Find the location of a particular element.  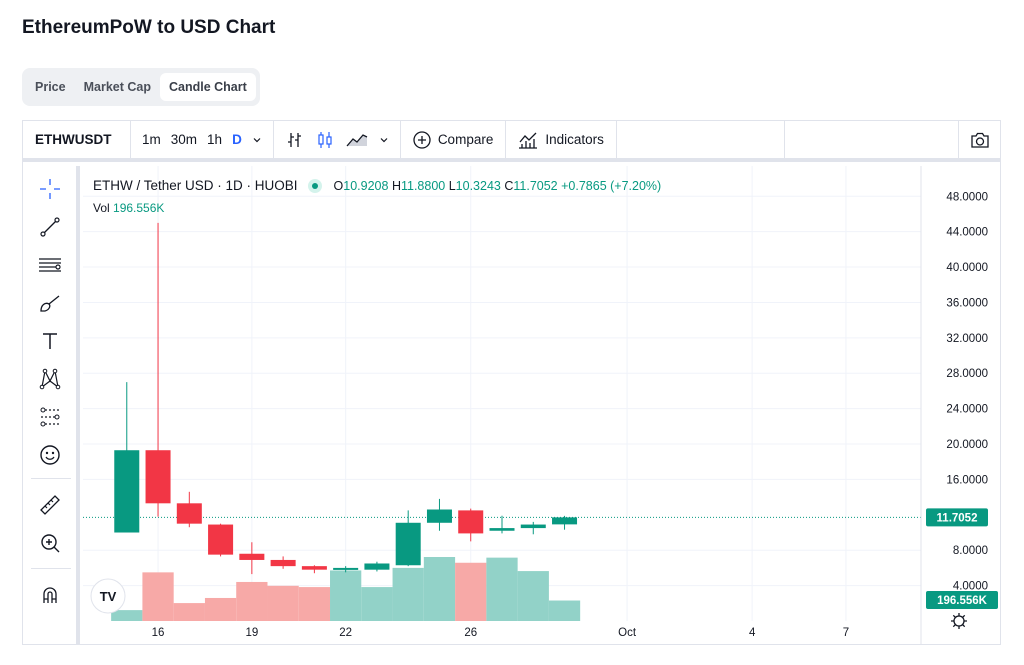

indicators-button: Indicators is located at coordinates (561, 139).